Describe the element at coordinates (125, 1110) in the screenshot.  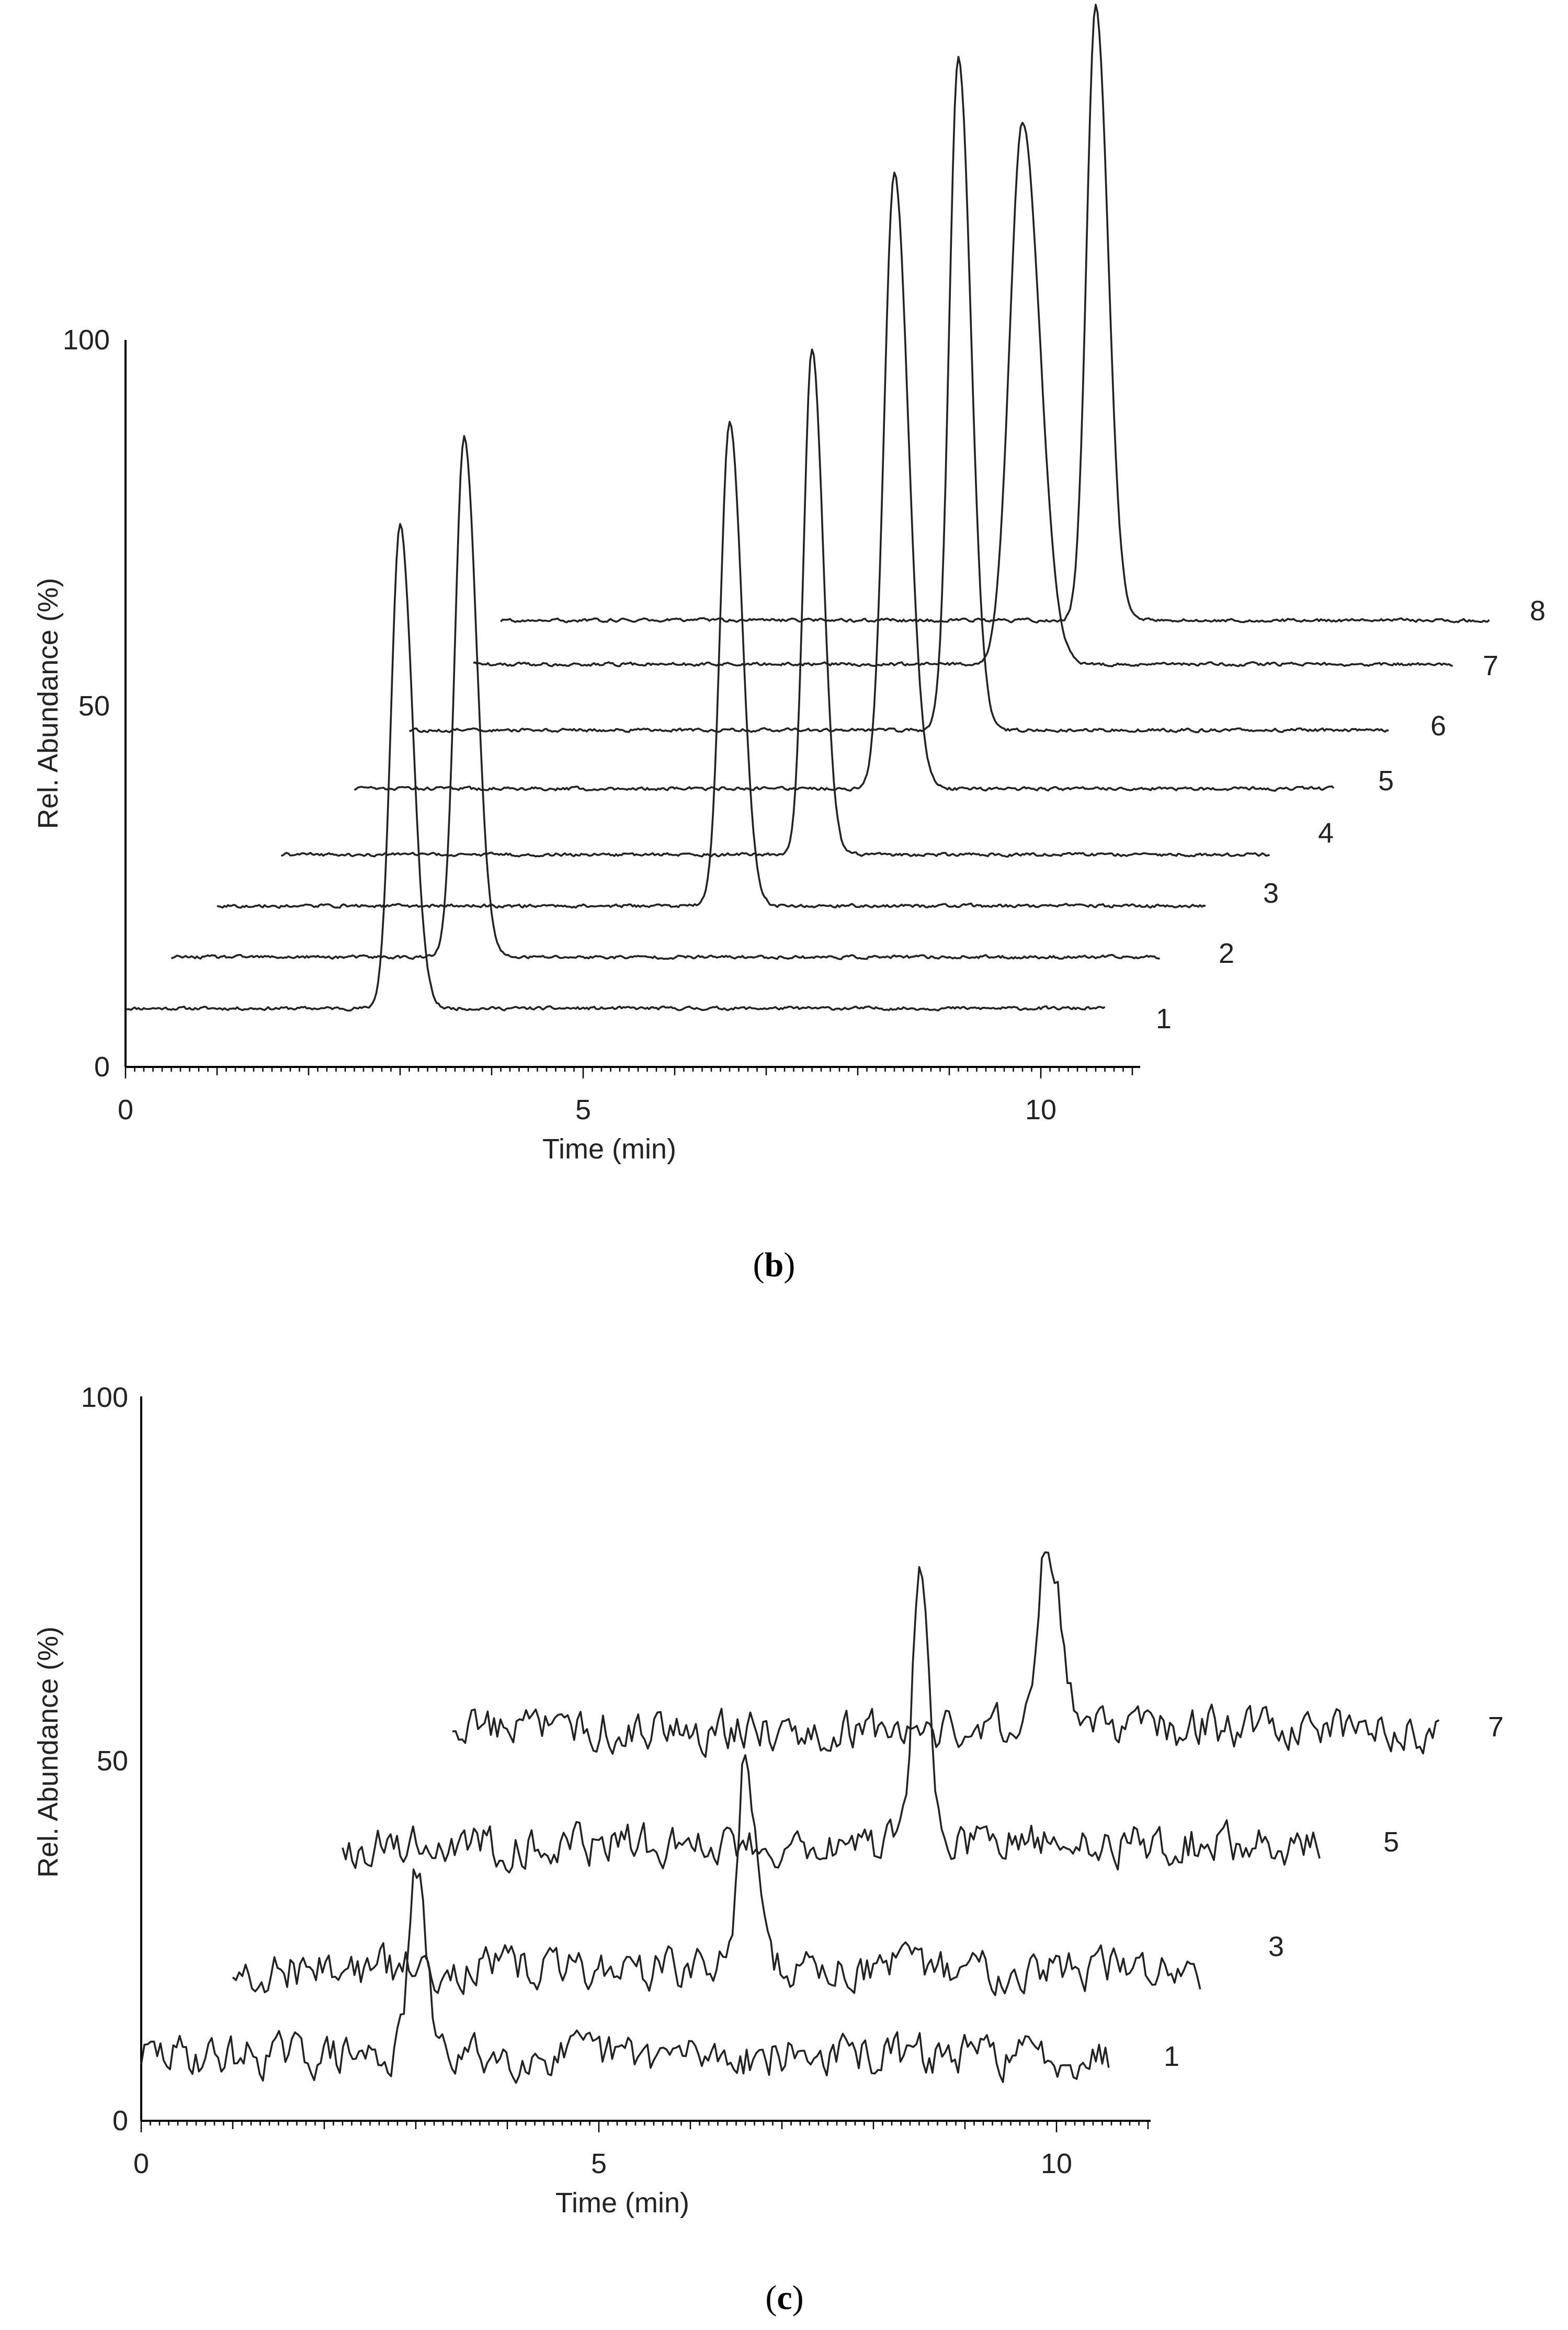
I see `panel-b-xtick-0: 0` at that location.